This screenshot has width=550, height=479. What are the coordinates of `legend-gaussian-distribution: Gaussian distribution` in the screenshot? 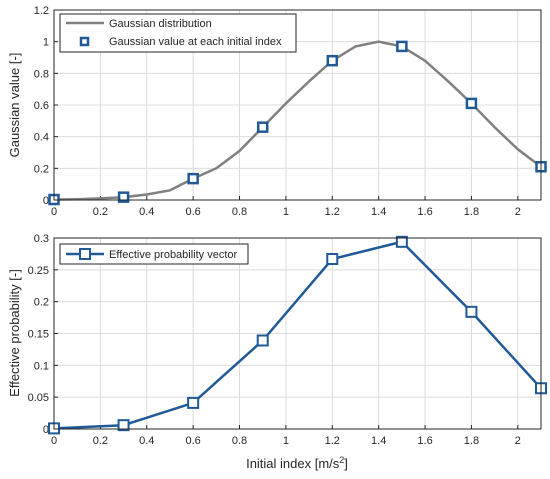 It's located at (160, 24).